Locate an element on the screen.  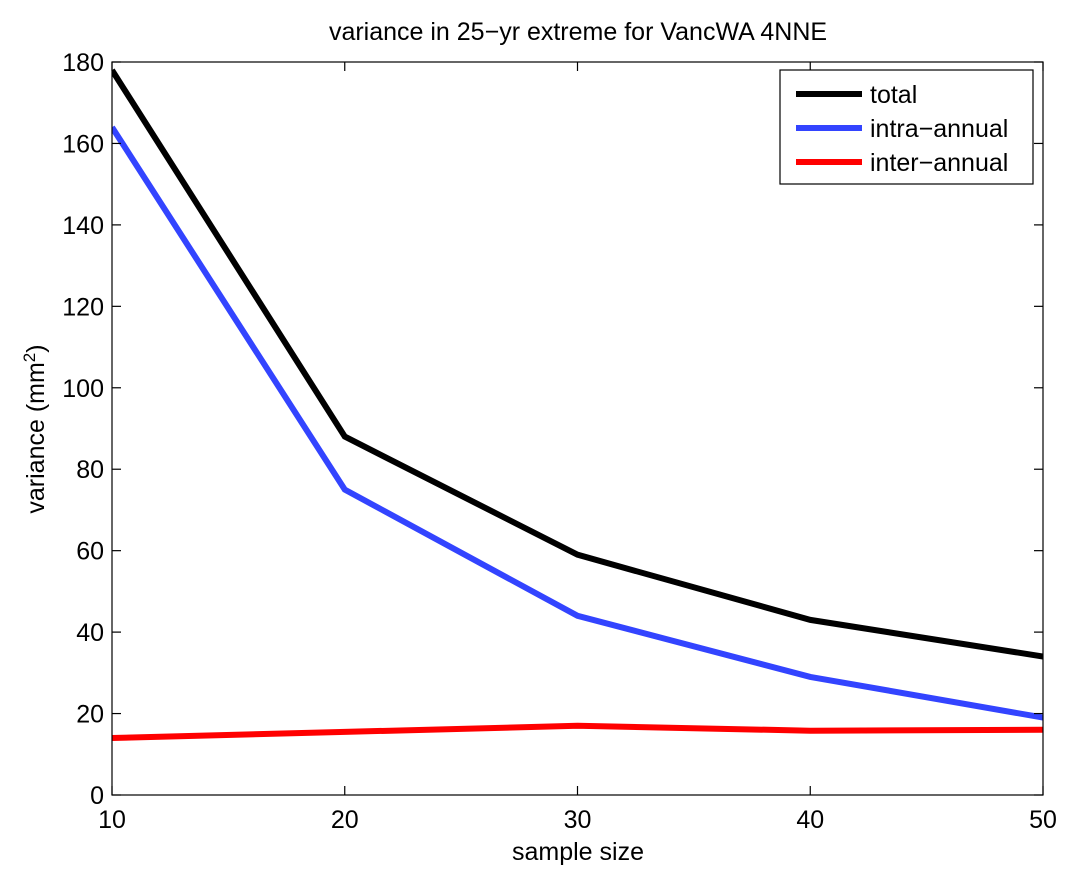
y-tick-label-0: 0 is located at coordinates (97, 796).